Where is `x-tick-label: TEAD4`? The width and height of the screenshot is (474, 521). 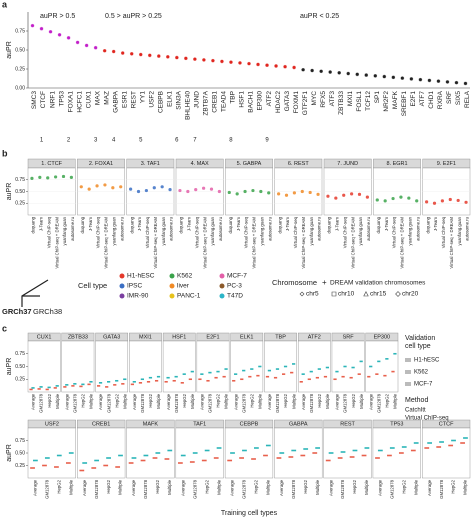
x-tick-label: TEAD4 is located at coordinates (224, 101).